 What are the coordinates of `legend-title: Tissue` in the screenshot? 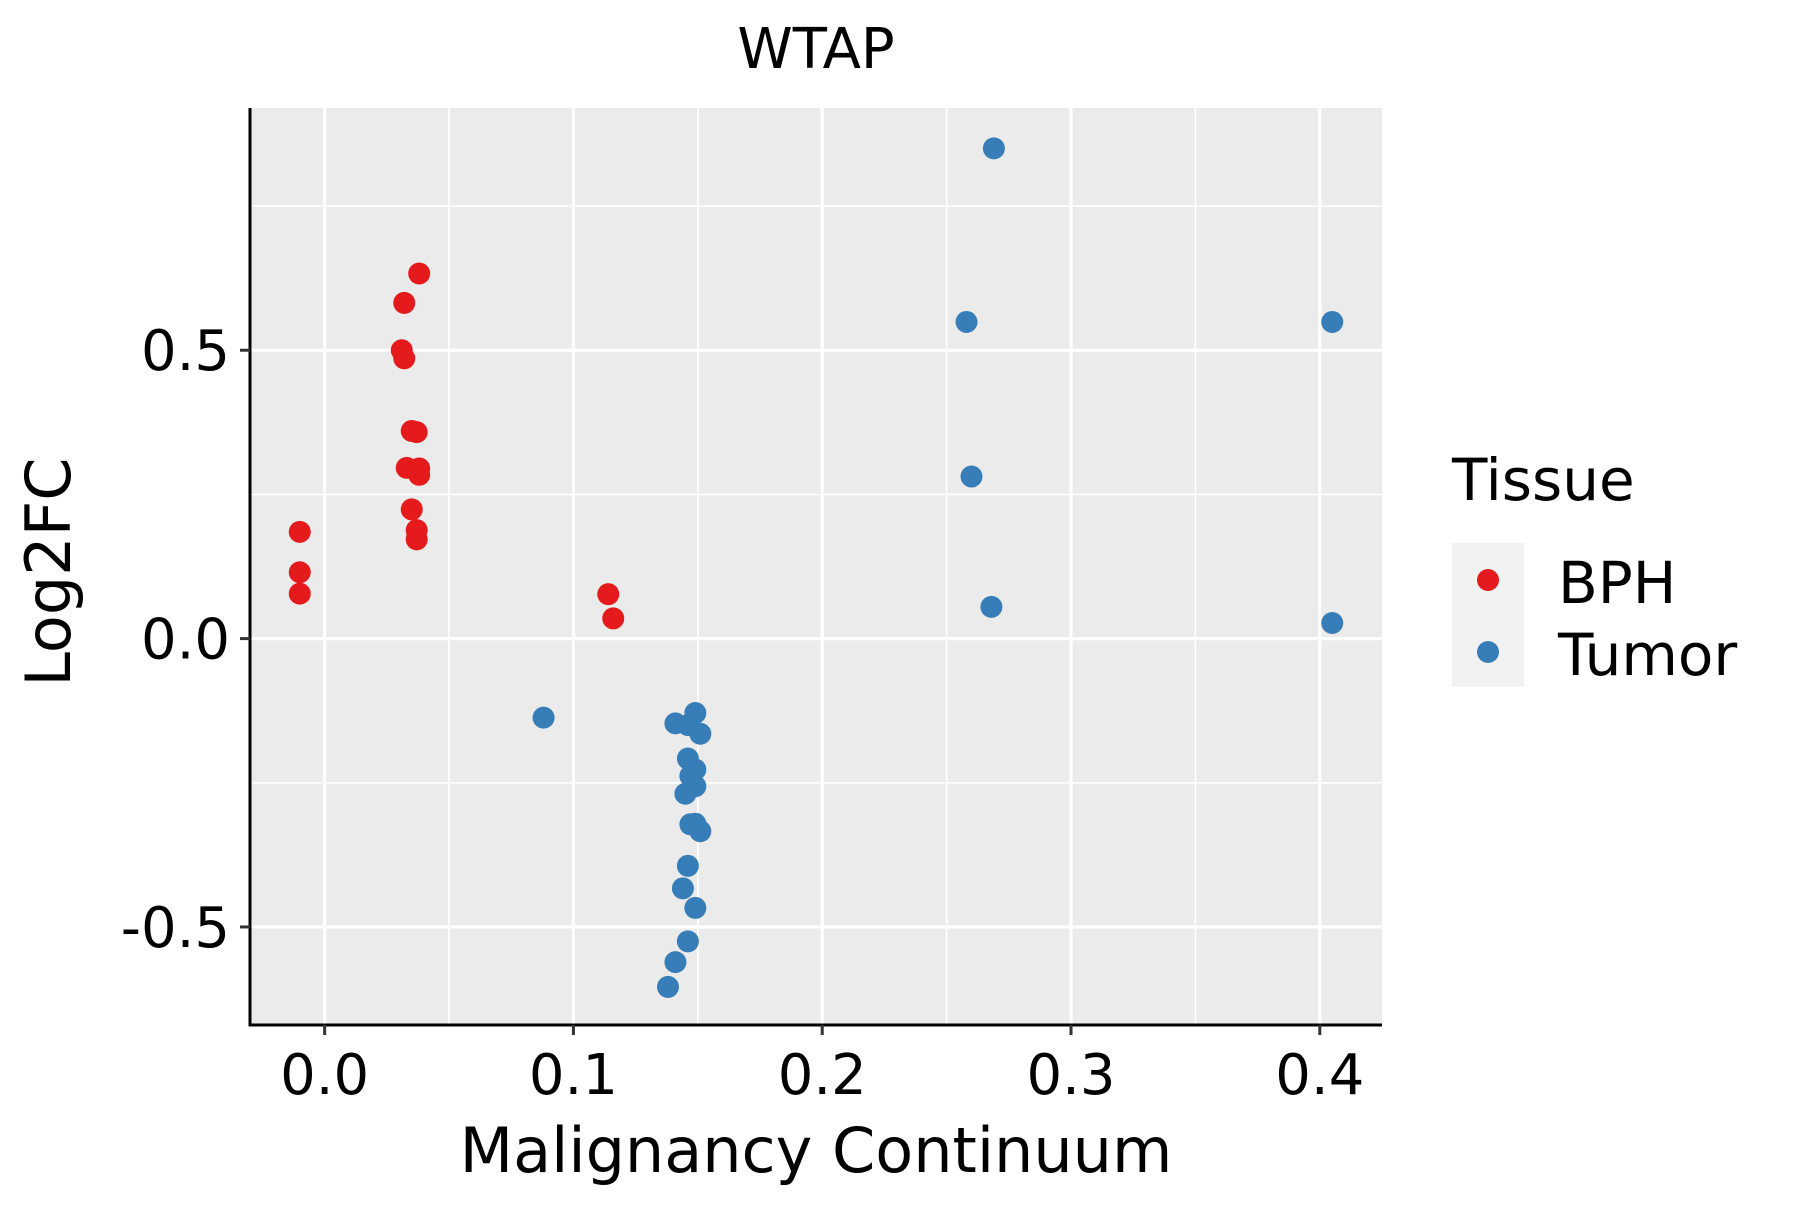 It's located at (1543, 480).